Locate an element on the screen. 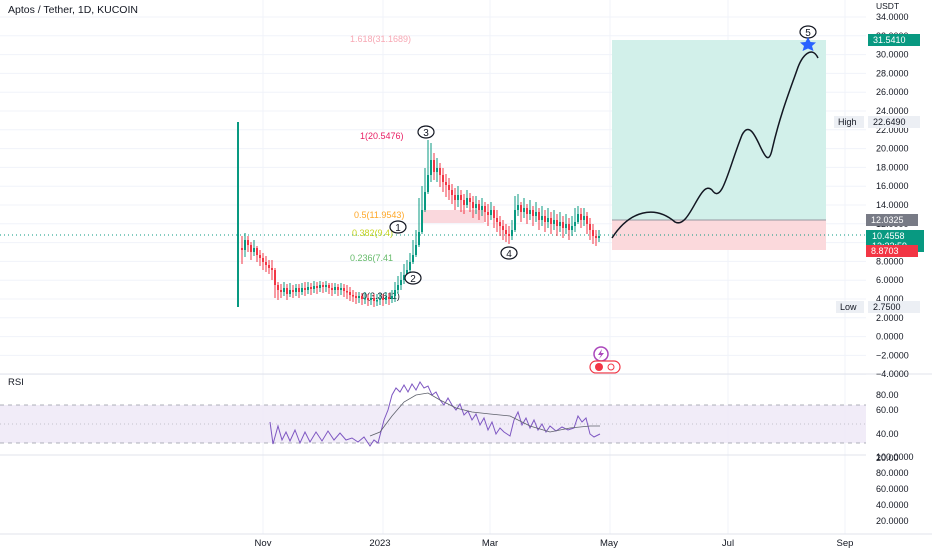 The width and height of the screenshot is (932, 550). time-axis: Nov 2023 Mar May Jul Sep is located at coordinates (554, 543).